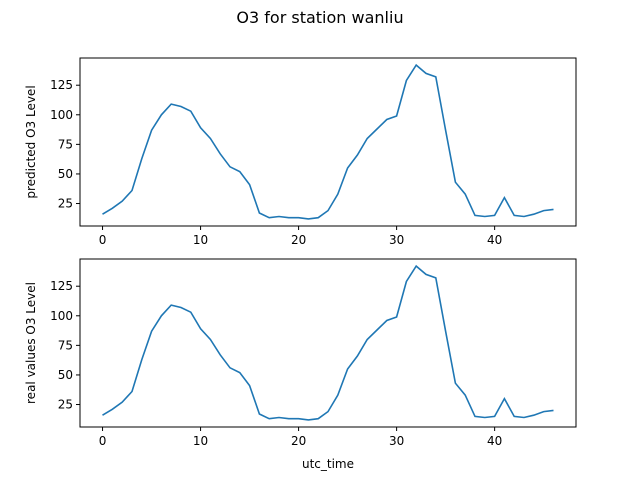 This screenshot has width=640, height=485. Describe the element at coordinates (31, 343) in the screenshot. I see `y-axis-label: real values O3 Level` at that location.